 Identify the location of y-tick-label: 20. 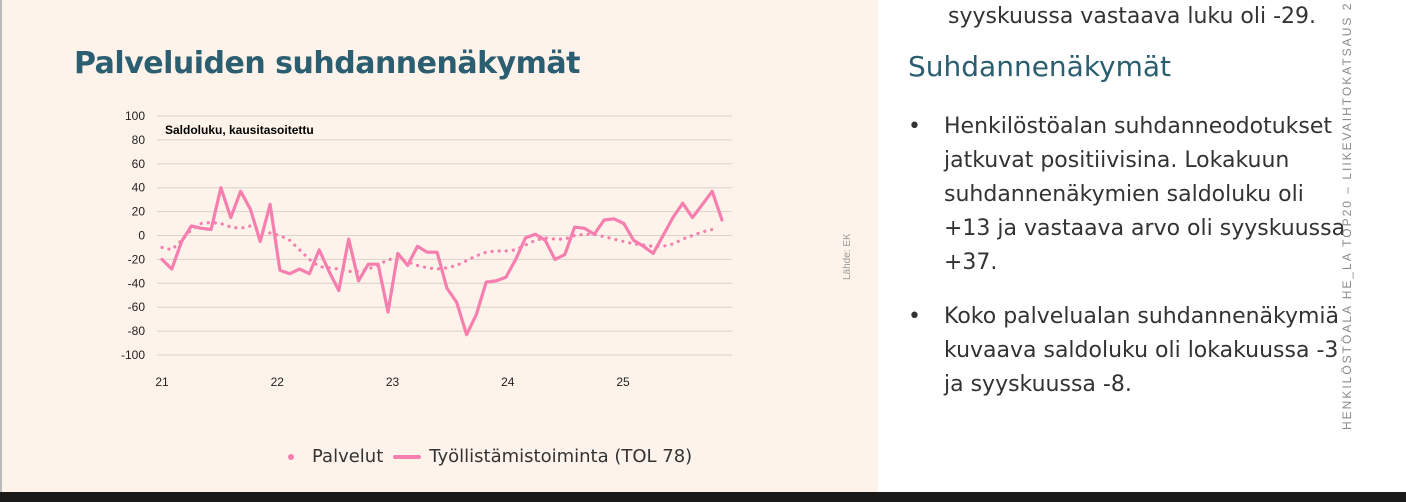
(139, 212).